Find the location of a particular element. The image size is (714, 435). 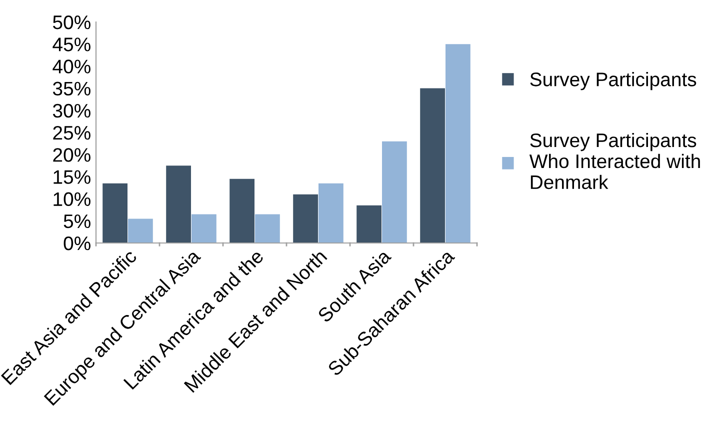

y-tick-label: 45% is located at coordinates (71, 45).